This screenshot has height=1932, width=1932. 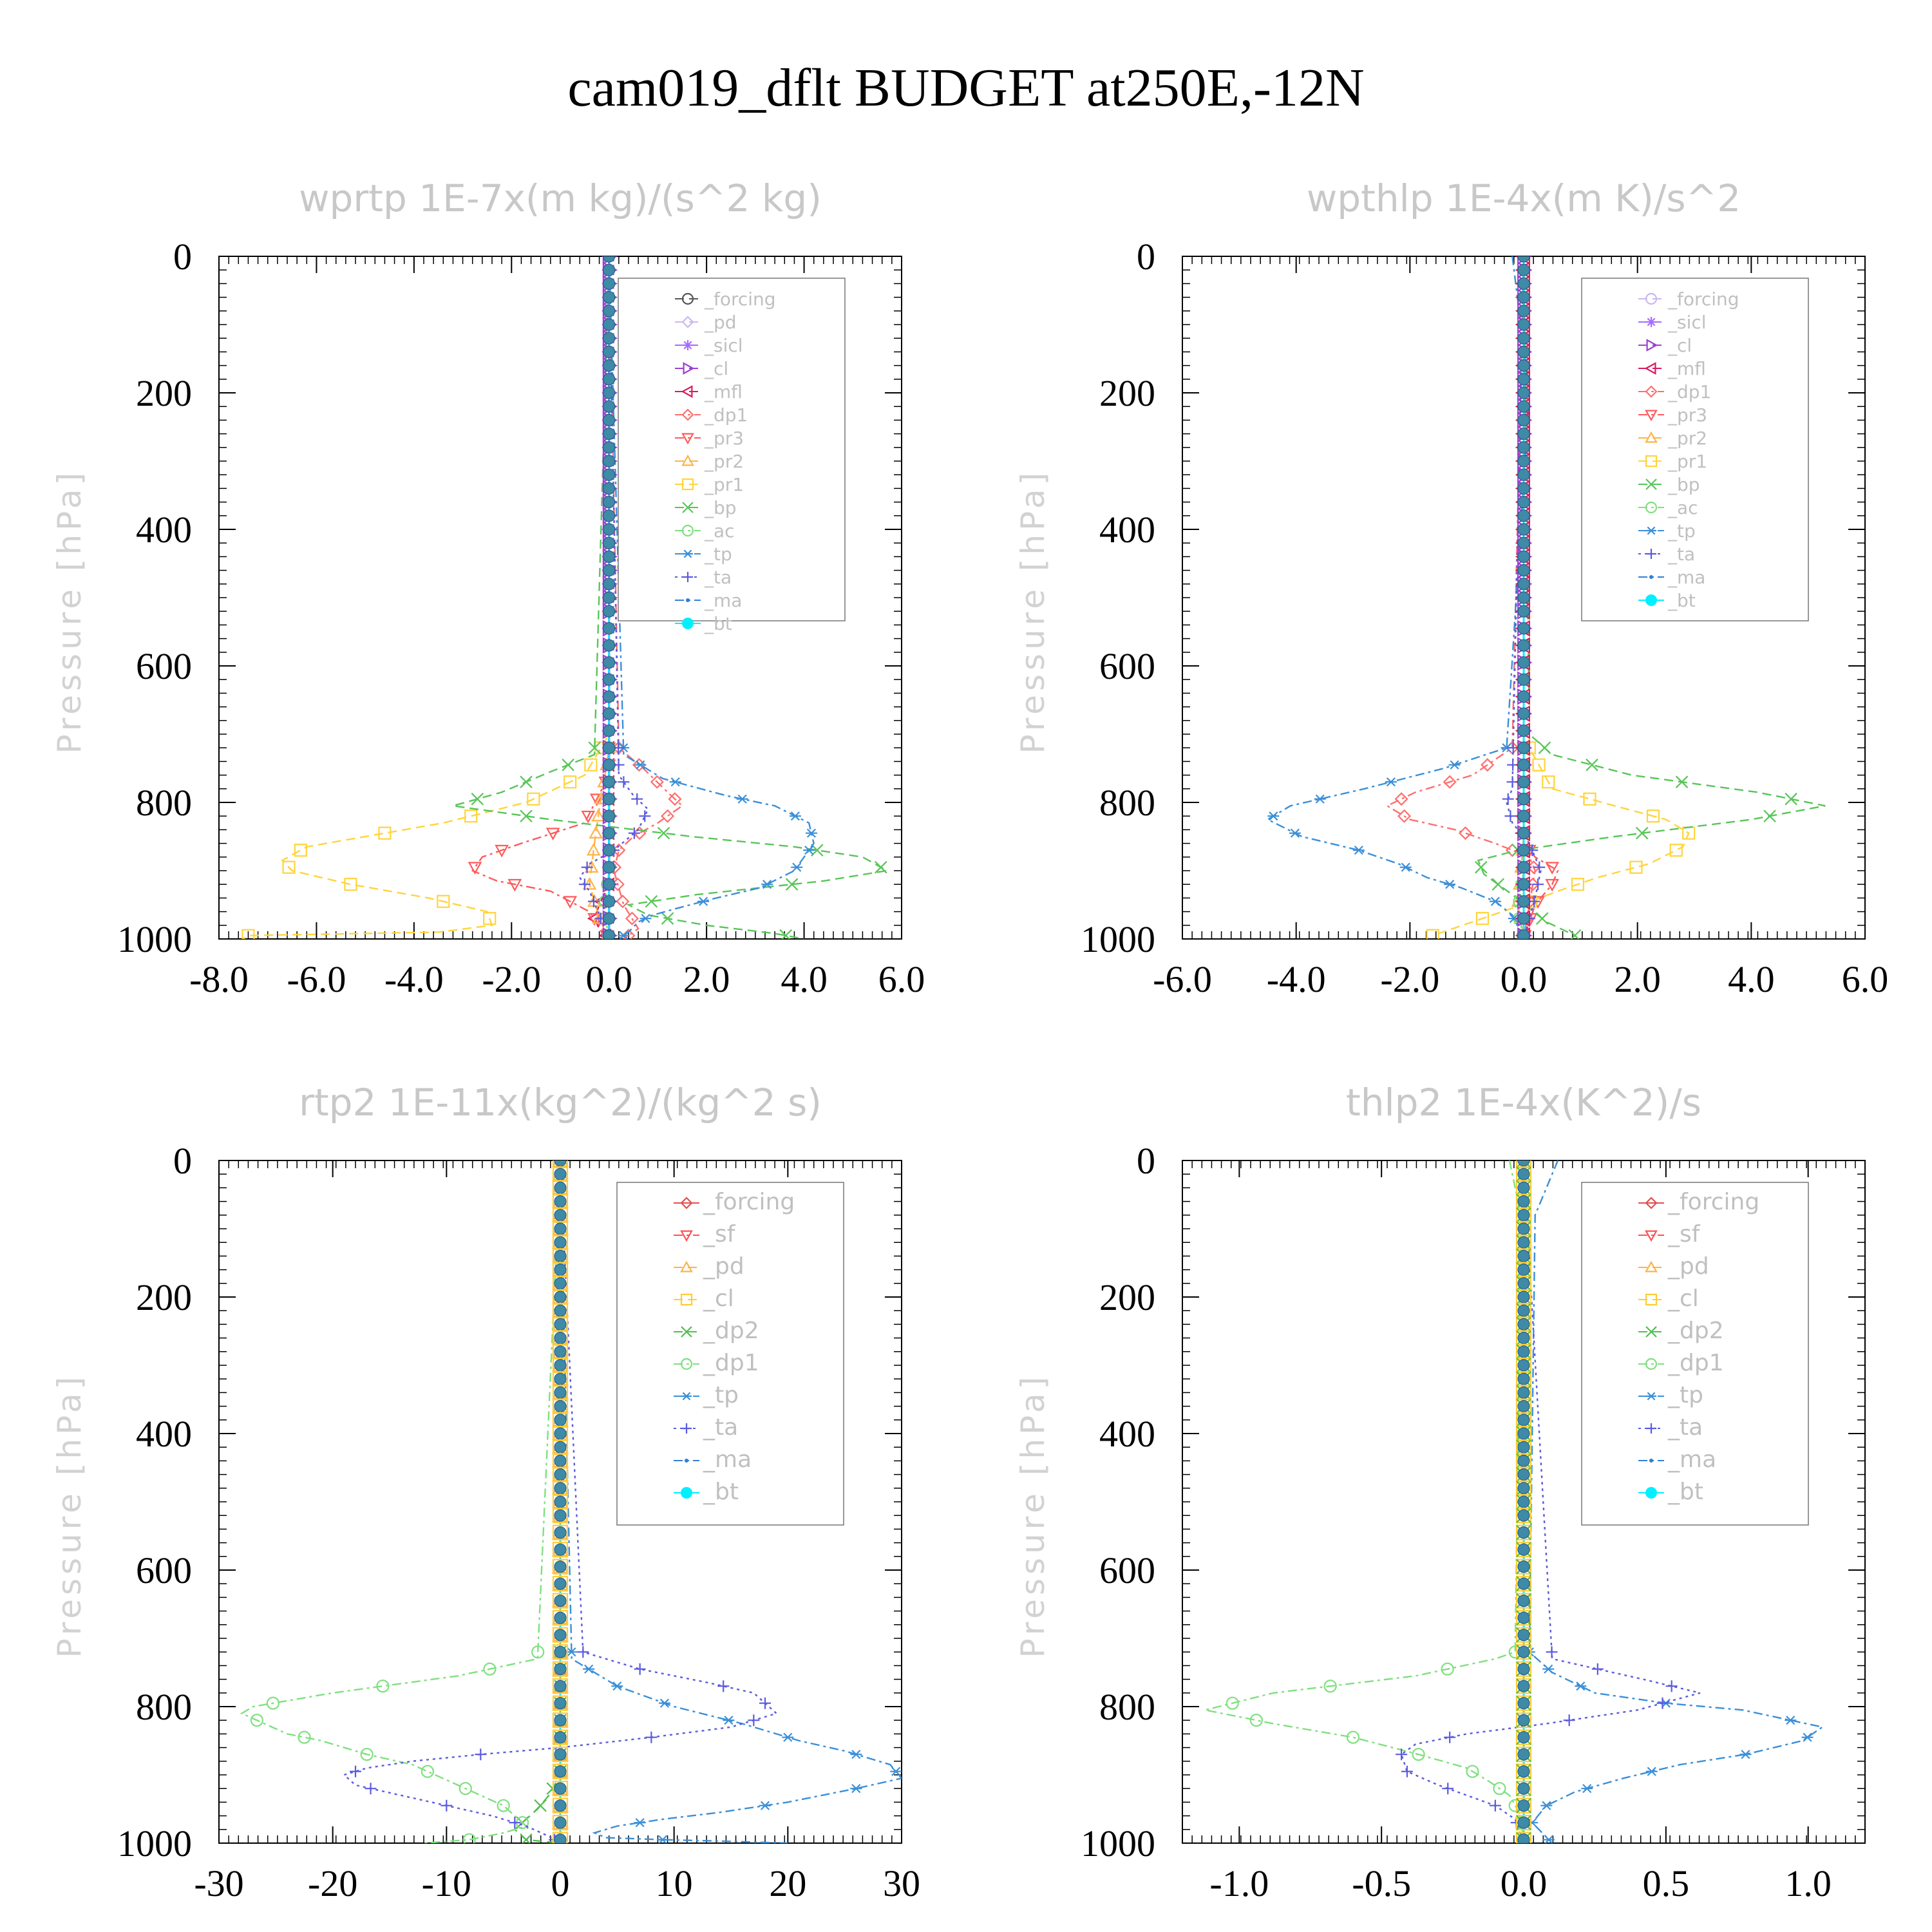 What do you see at coordinates (1685, 1395) in the screenshot?
I see `legend-label: _tp` at bounding box center [1685, 1395].